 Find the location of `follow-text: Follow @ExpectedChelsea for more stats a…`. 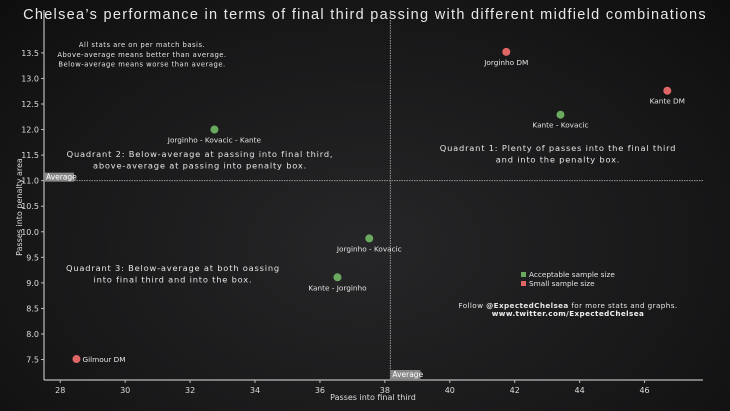

follow-text: Follow @ExpectedChelsea for more stats a… is located at coordinates (567, 305).